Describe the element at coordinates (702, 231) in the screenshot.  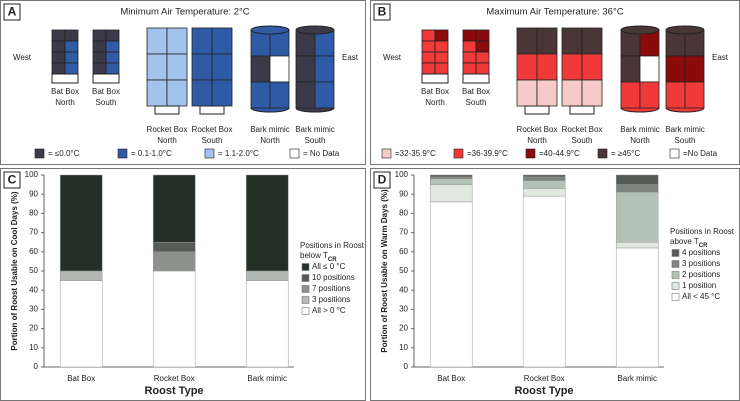
I see `legend-title: Positions in Roost` at that location.